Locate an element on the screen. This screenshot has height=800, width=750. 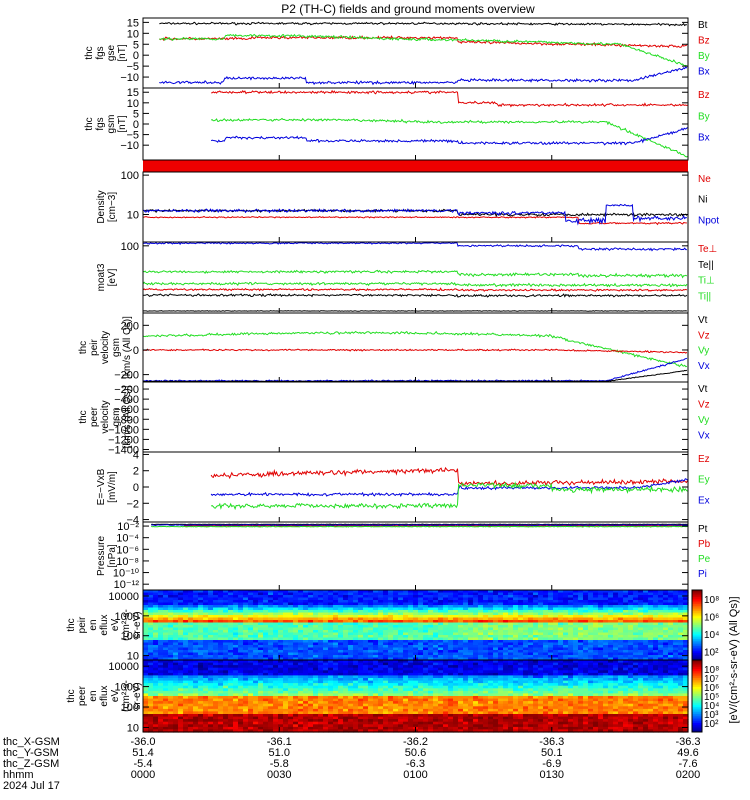
series-pressure-Pt is located at coordinates (419, 524).